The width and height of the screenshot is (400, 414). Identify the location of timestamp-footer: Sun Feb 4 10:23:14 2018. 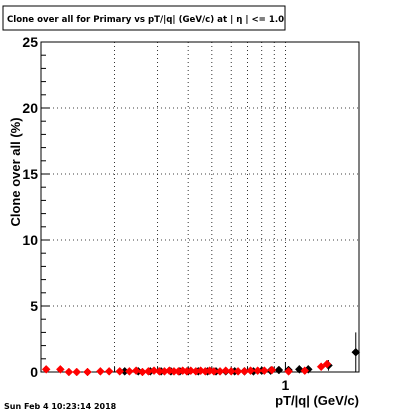
(60, 406).